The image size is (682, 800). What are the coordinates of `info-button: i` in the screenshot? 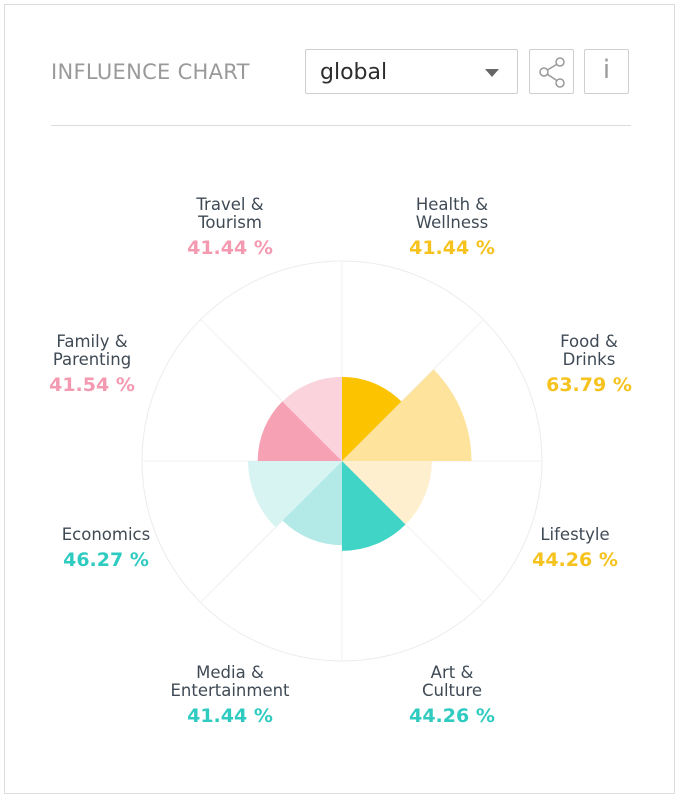 It's located at (606, 71).